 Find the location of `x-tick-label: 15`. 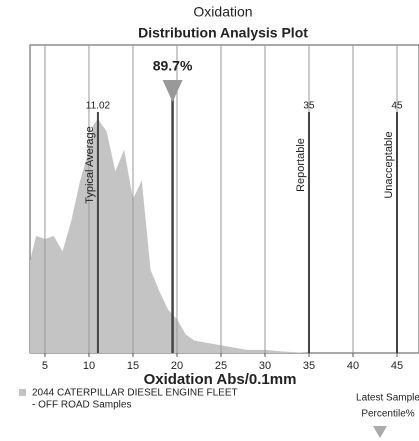

x-tick-label: 15 is located at coordinates (133, 366).